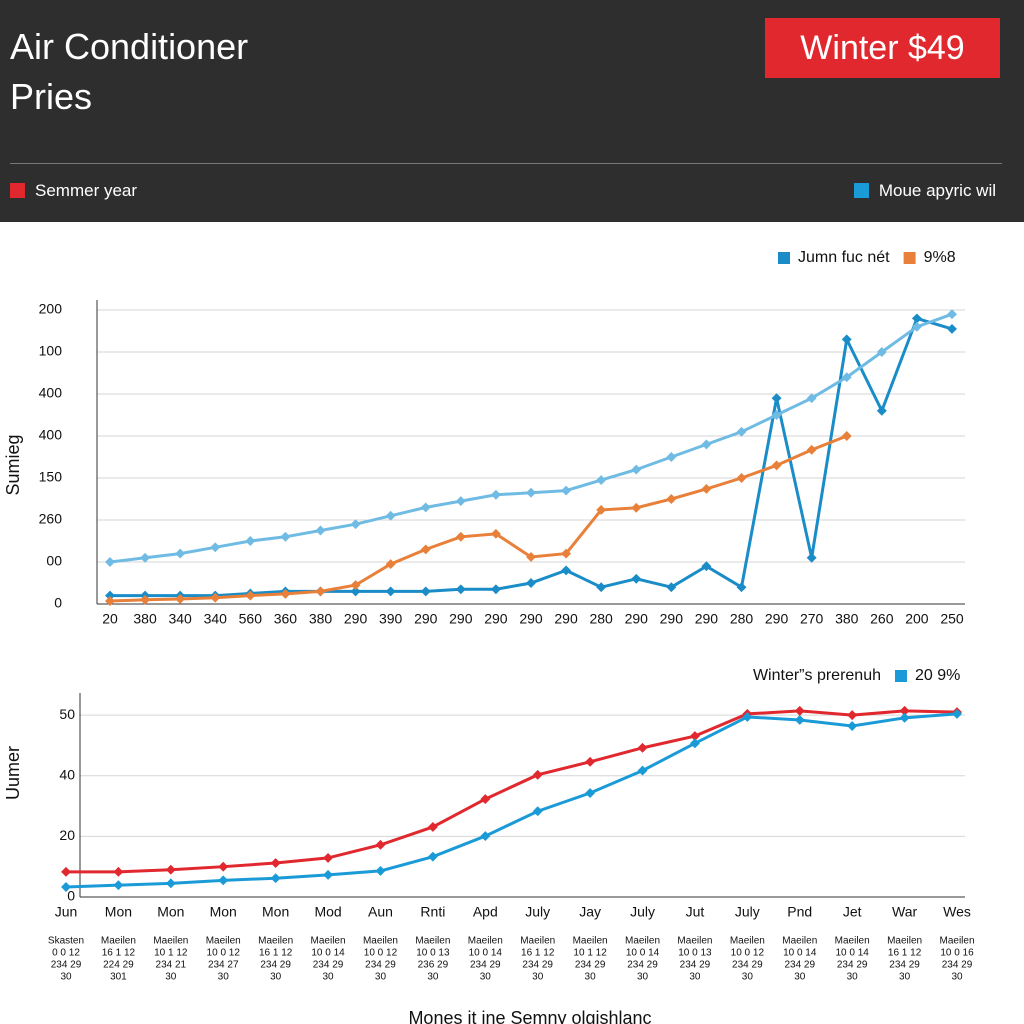 Image resolution: width=1024 pixels, height=1024 pixels. Describe the element at coordinates (937, 190) in the screenshot. I see `legend-label: Moue apyric wil` at that location.